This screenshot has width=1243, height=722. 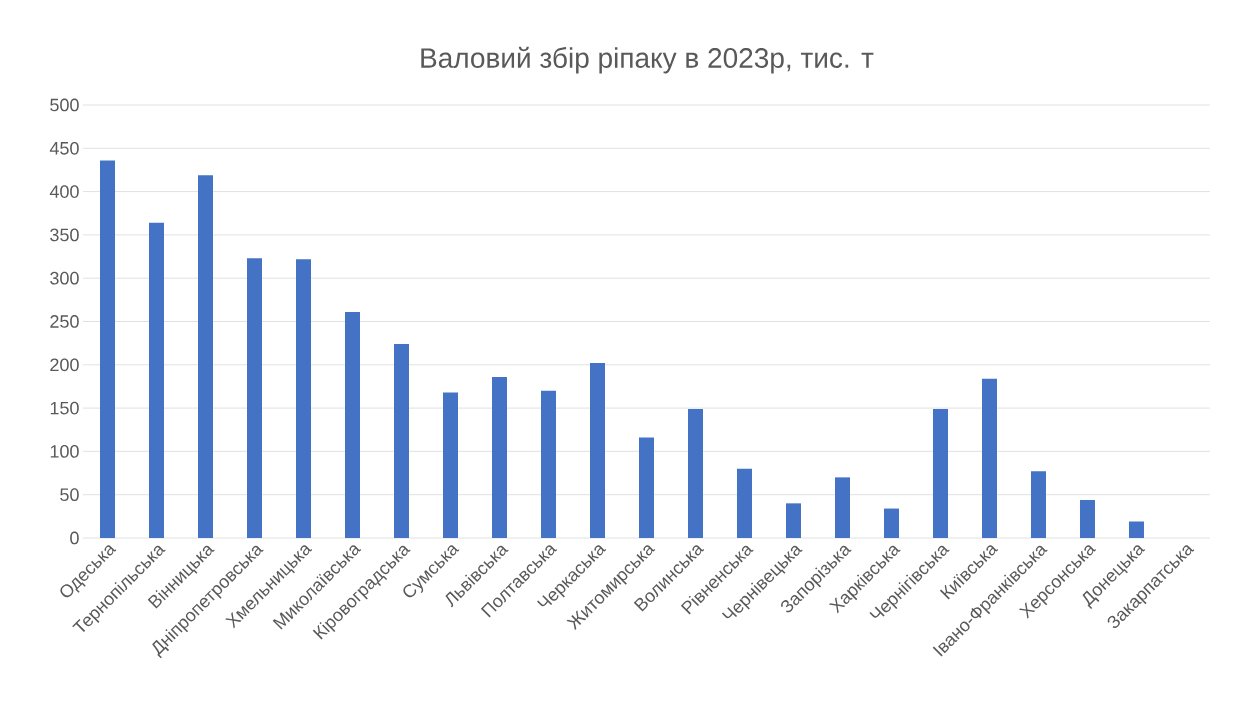 What do you see at coordinates (64, 408) in the screenshot?
I see `y-tick-label: 150` at bounding box center [64, 408].